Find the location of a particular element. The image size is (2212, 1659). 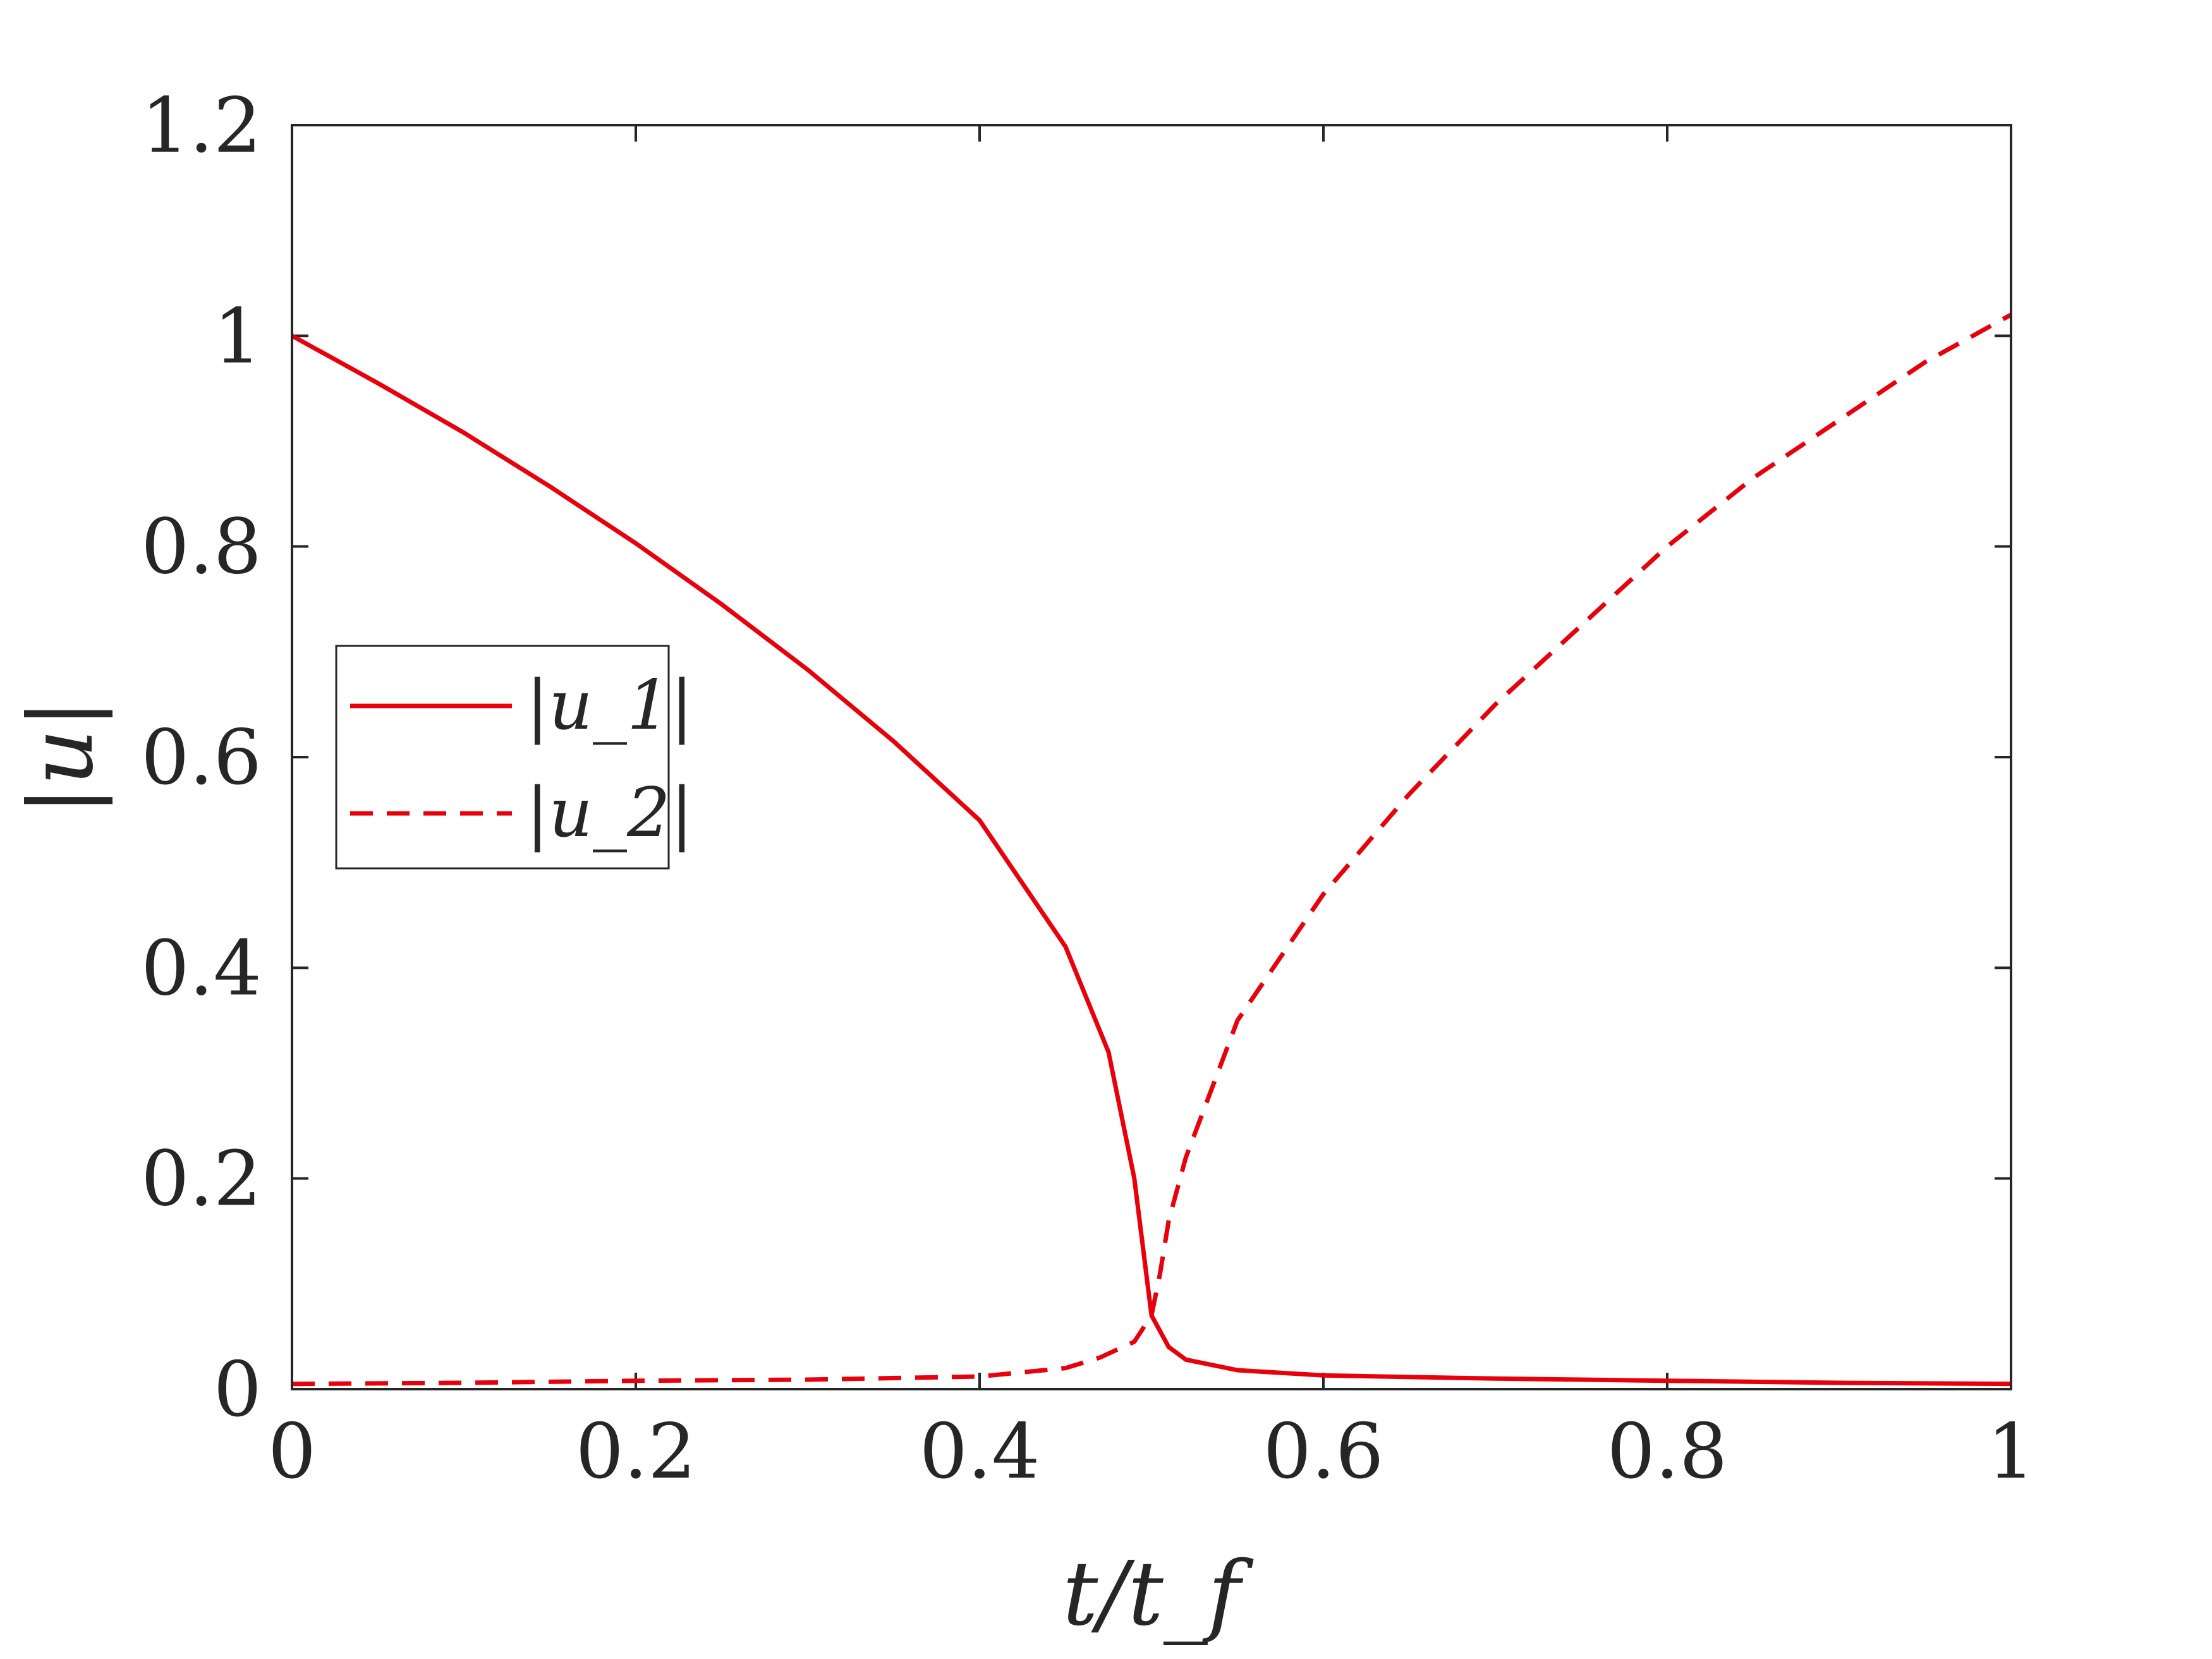

y-tick-label: 0.4 is located at coordinates (202, 968).